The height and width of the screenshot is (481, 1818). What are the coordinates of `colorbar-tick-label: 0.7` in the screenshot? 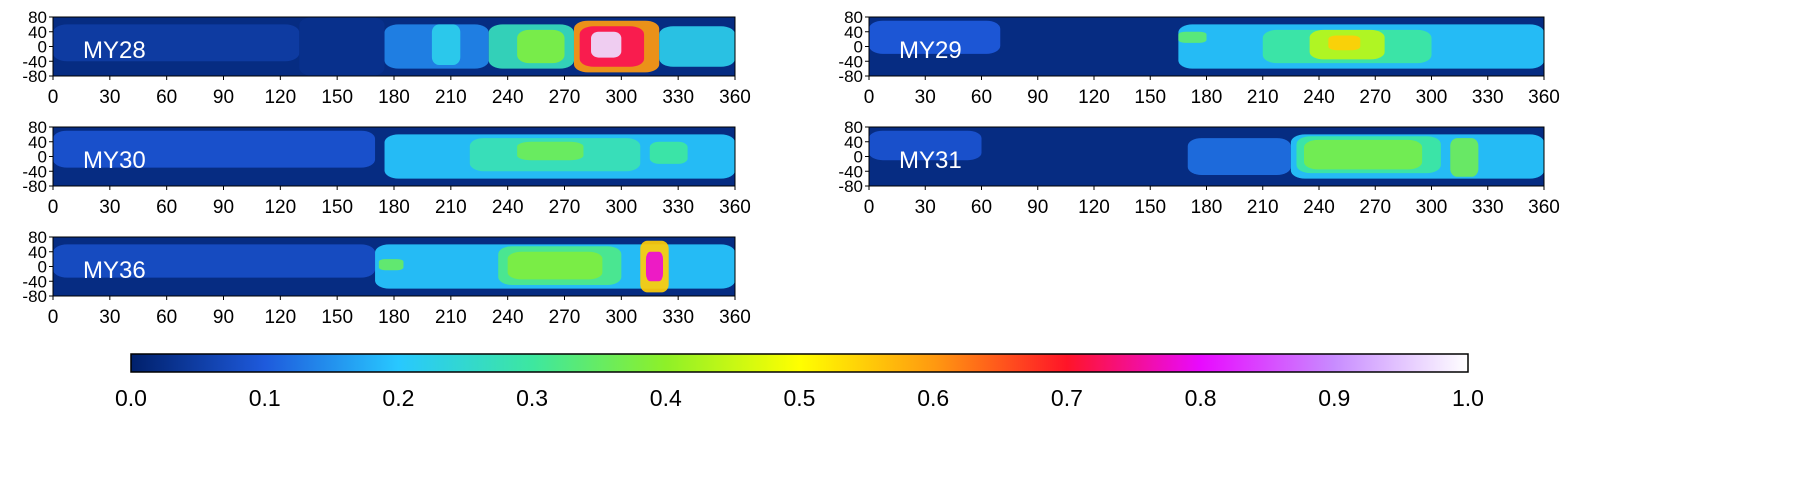 It's located at (1067, 398).